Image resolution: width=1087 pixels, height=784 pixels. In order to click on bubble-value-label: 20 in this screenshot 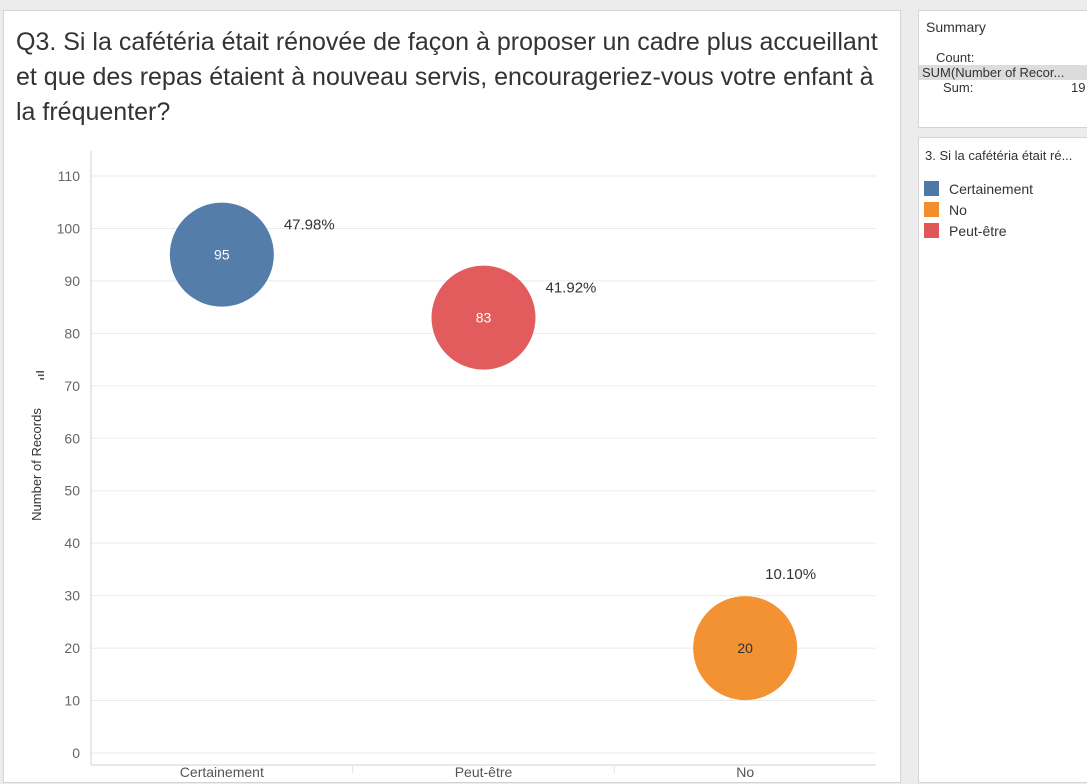, I will do `click(745, 648)`.